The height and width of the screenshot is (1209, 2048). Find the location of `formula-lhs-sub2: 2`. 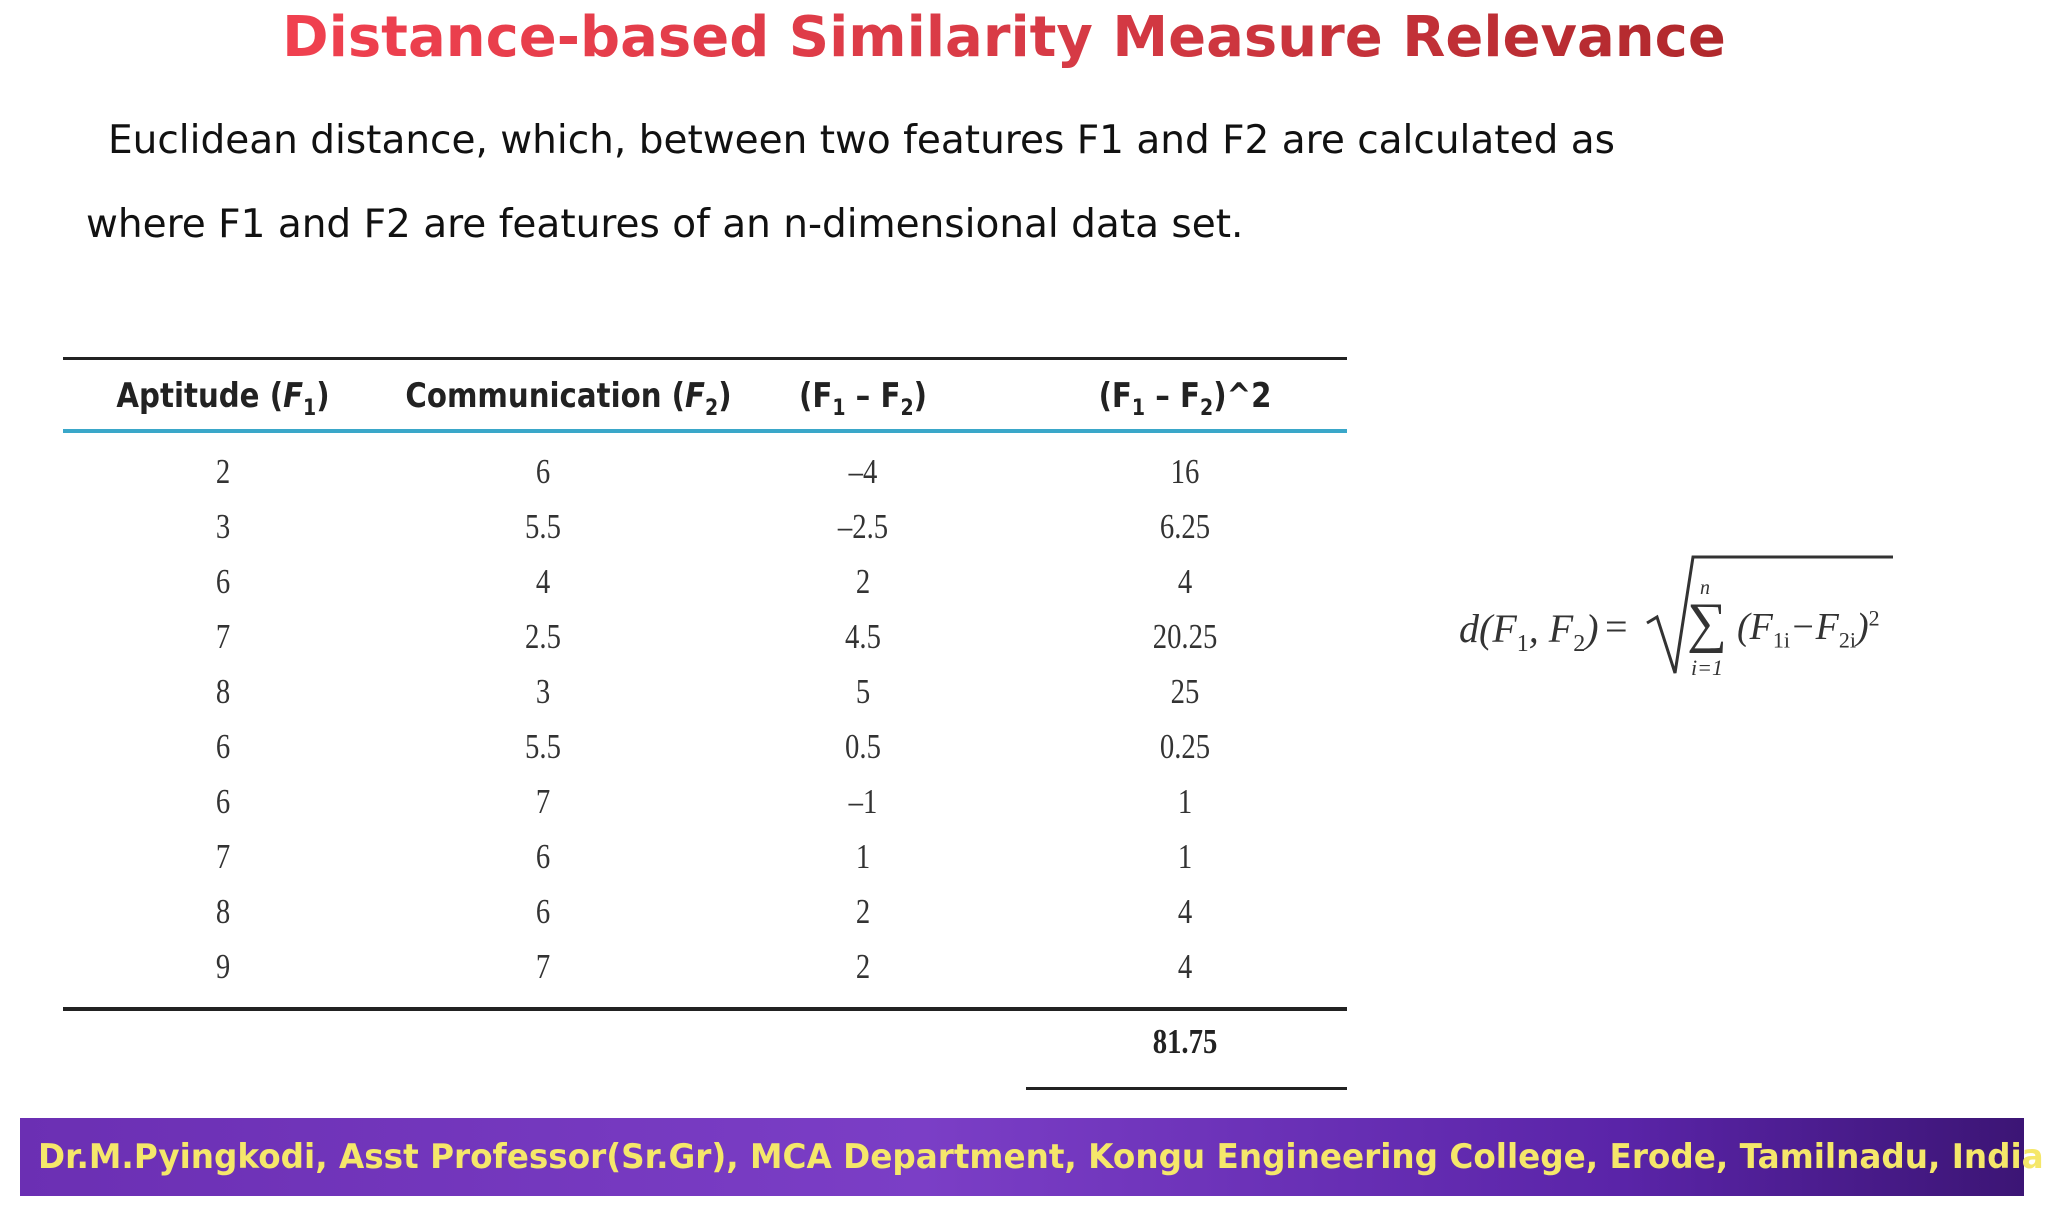

formula-lhs-sub2: 2 is located at coordinates (1579, 644).